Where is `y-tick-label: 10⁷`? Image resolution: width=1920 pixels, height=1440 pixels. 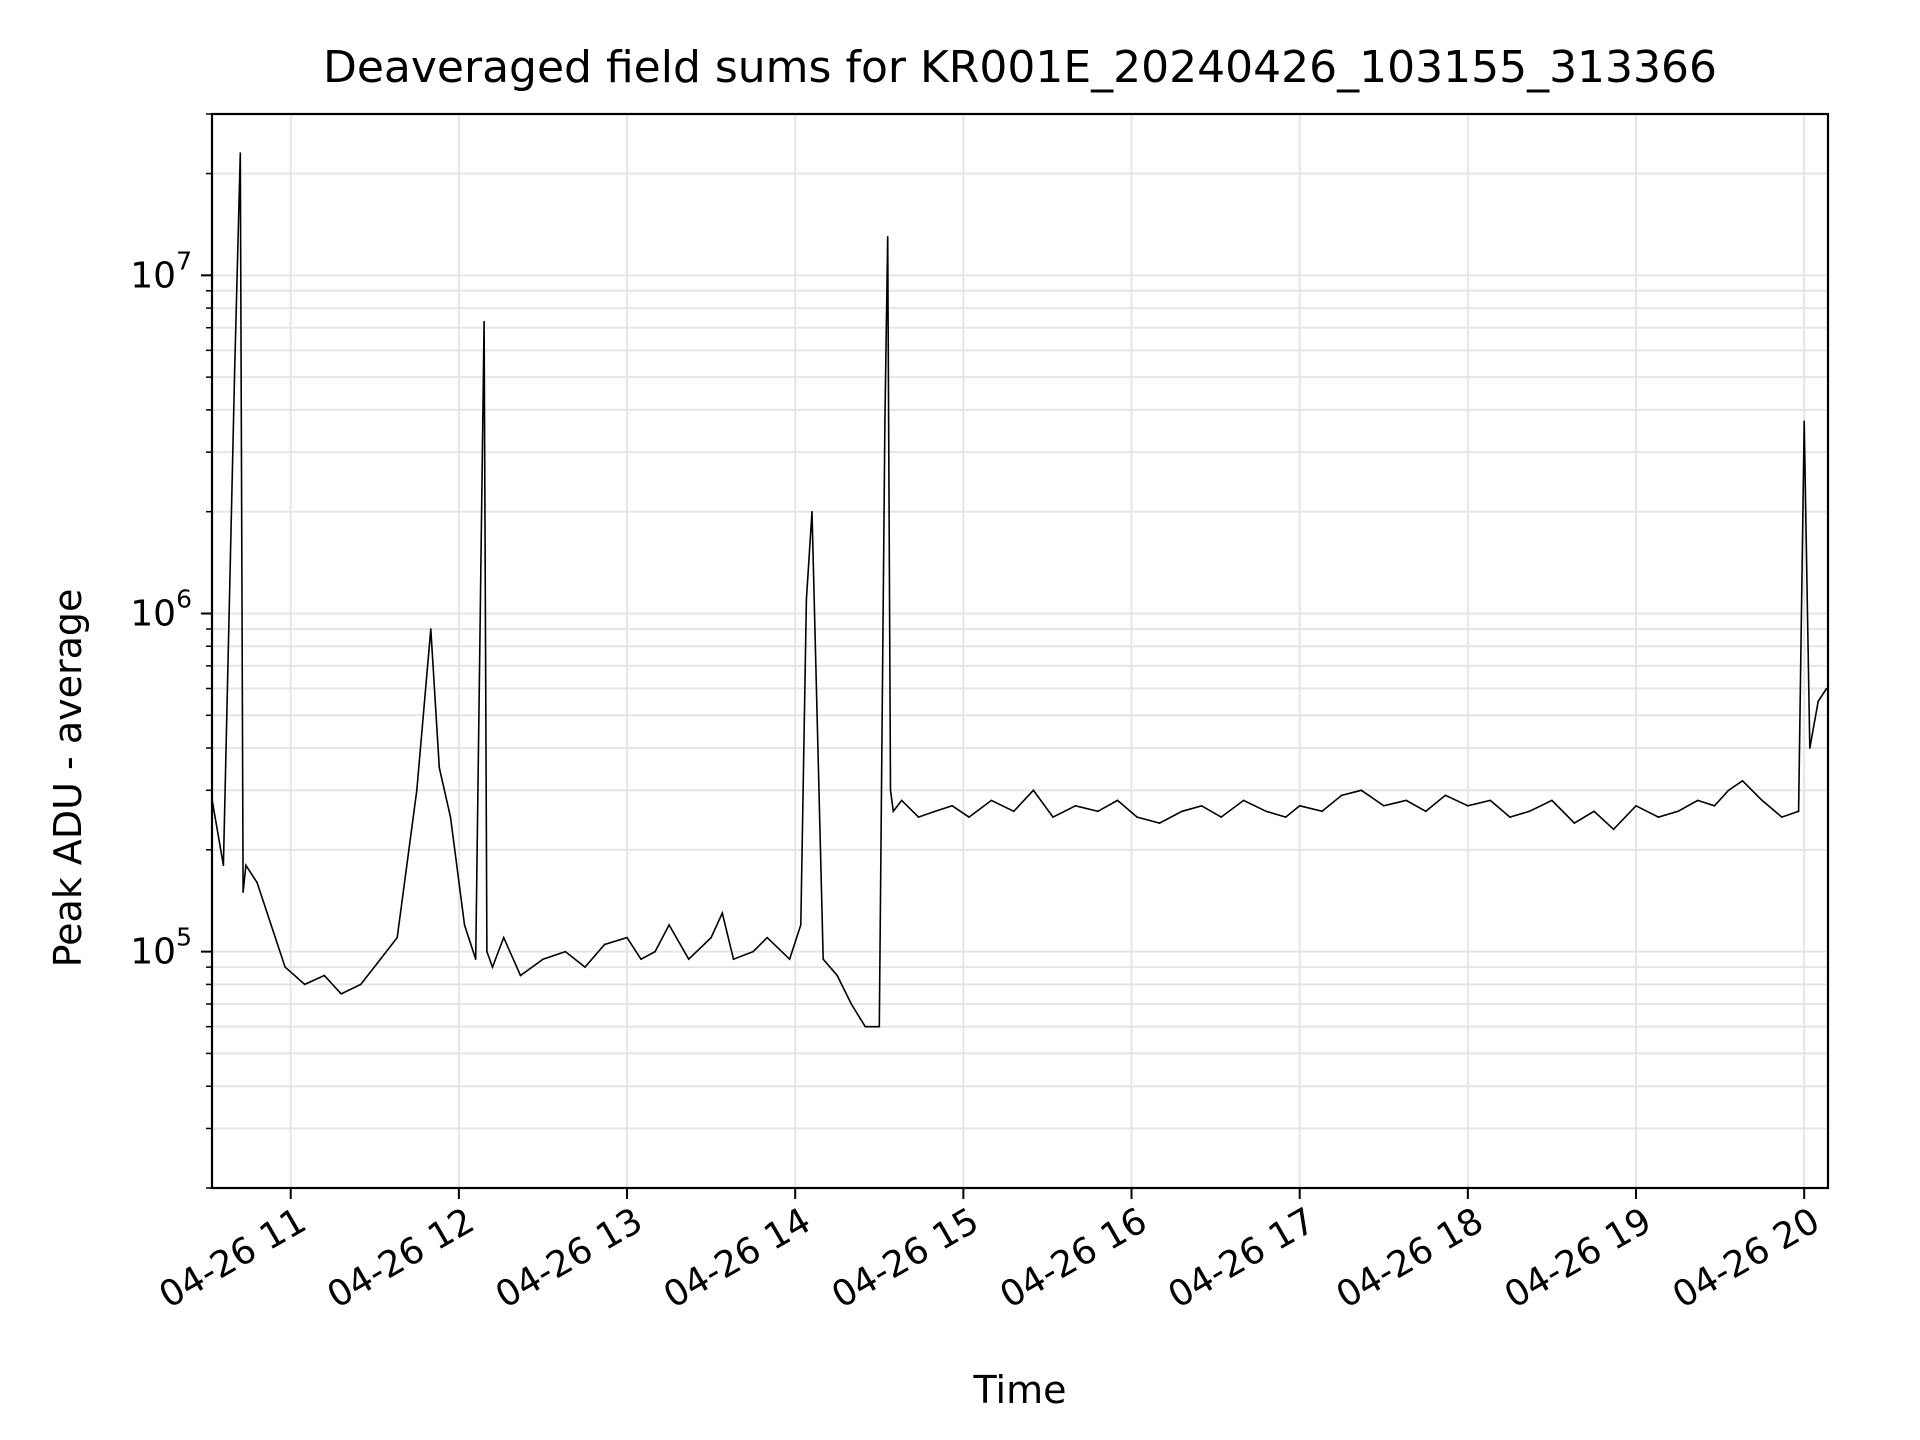
y-tick-label: 10⁷ is located at coordinates (161, 271).